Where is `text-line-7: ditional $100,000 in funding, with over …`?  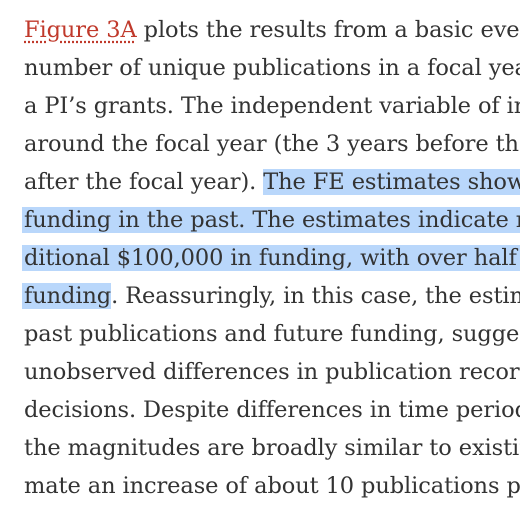 text-line-7: ditional $100,000 in funding, with over … is located at coordinates (271, 259).